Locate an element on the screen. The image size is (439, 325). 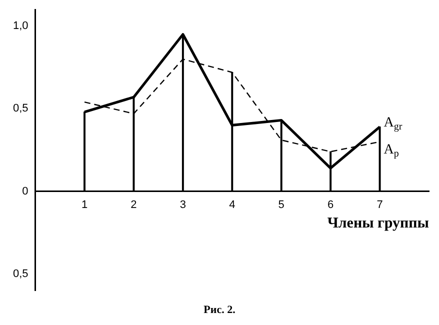
x-tick-label: 4 is located at coordinates (232, 204).